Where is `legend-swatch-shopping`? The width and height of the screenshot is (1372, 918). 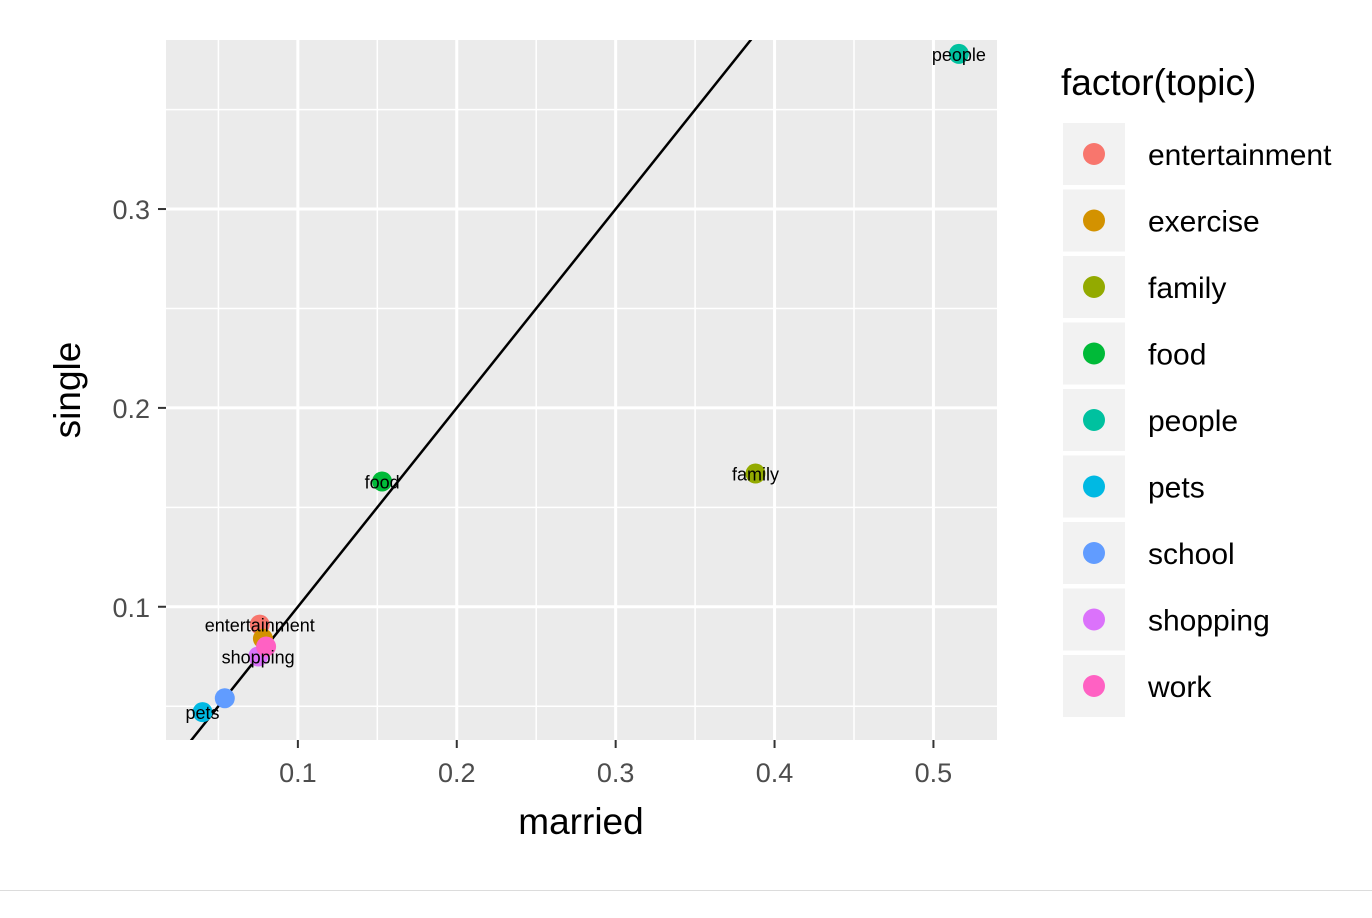 legend-swatch-shopping is located at coordinates (1094, 619).